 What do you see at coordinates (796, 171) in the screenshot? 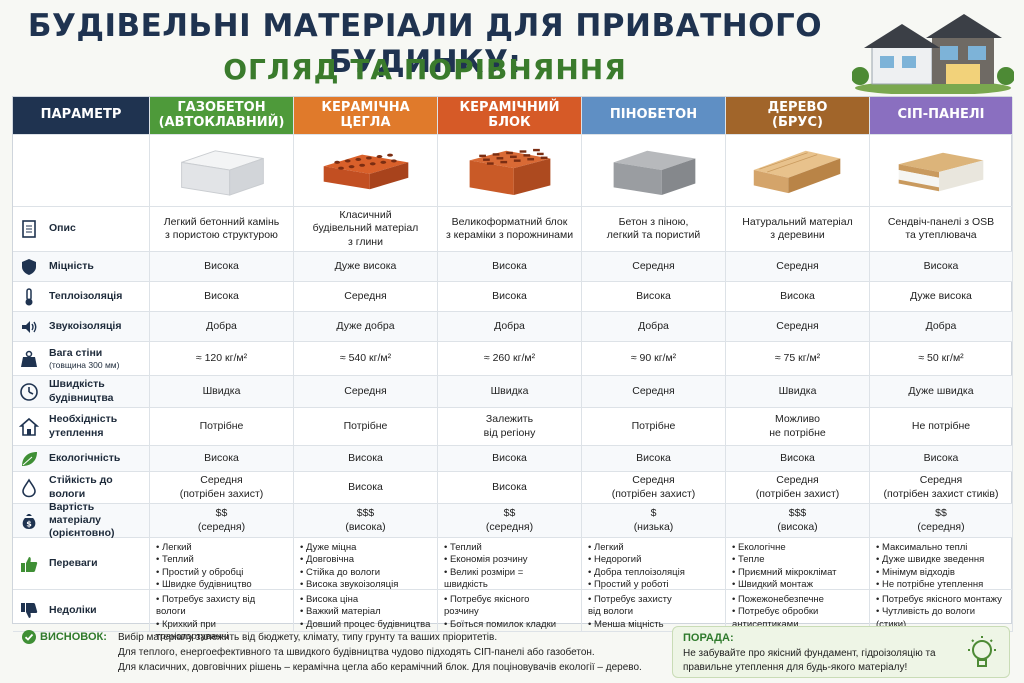
I see `timber-beam-icon` at bounding box center [796, 171].